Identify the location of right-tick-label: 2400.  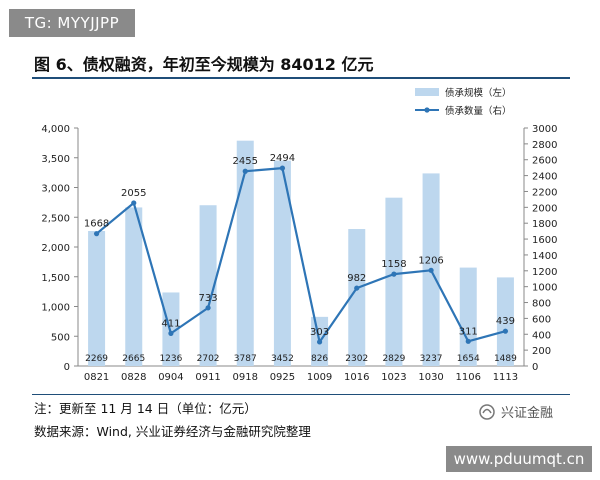
(544, 177).